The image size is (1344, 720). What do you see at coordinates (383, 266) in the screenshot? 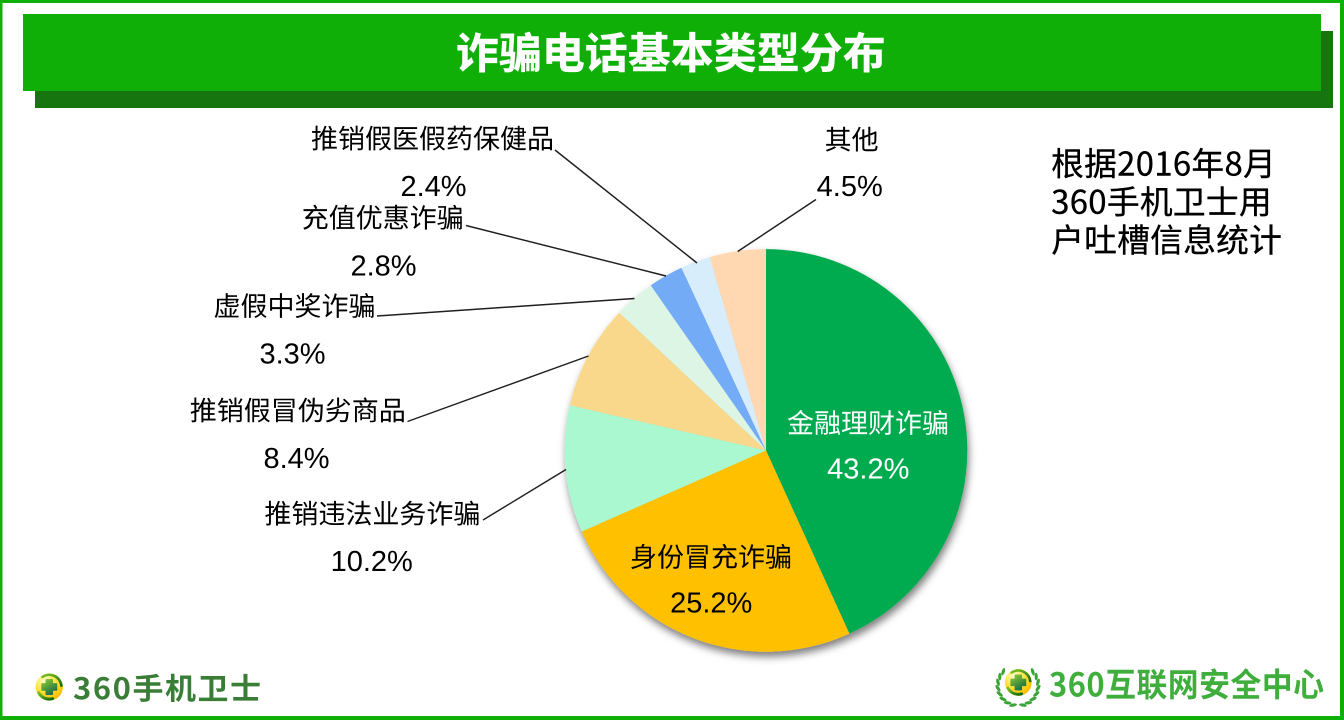
I see `svg-text: 2.8%` at bounding box center [383, 266].